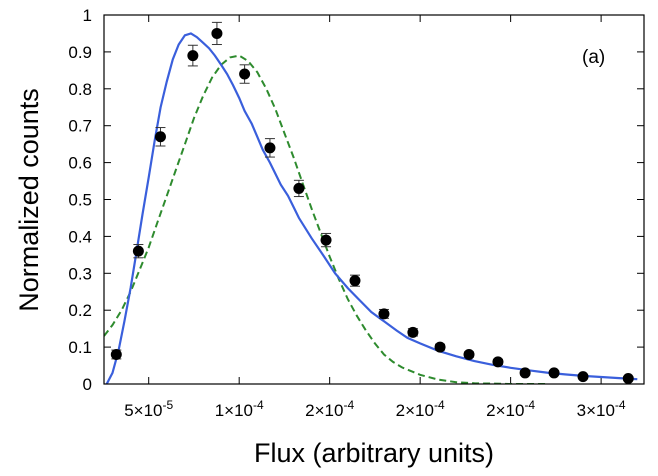 This screenshot has width=658, height=476. Describe the element at coordinates (374, 453) in the screenshot. I see `x-axis-title: Flux (arbitrary units)` at that location.